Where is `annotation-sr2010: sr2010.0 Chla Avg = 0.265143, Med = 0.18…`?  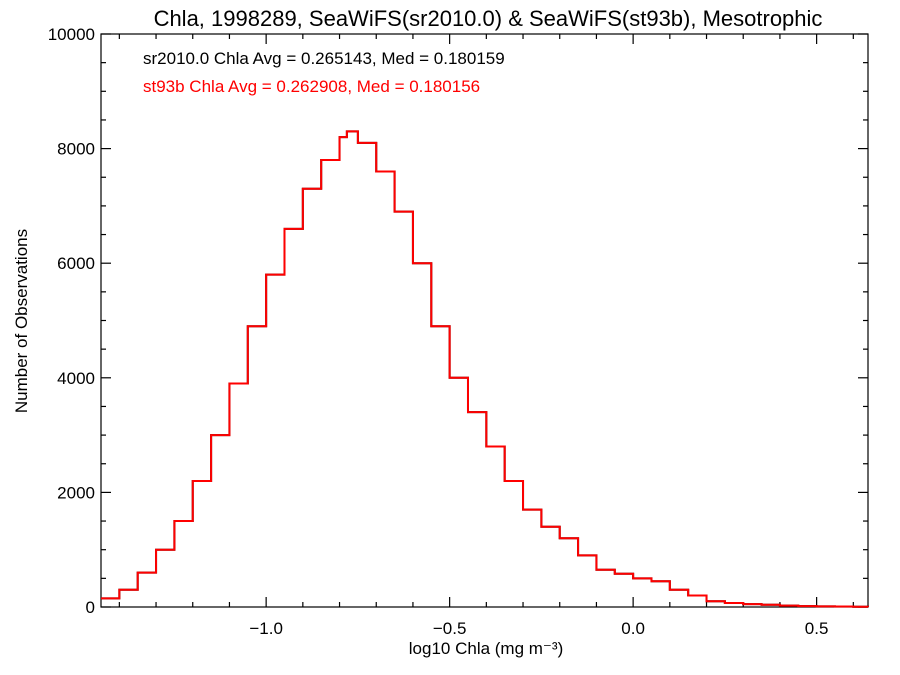 annotation-sr2010: sr2010.0 Chla Avg = 0.265143, Med = 0.18… is located at coordinates (324, 58).